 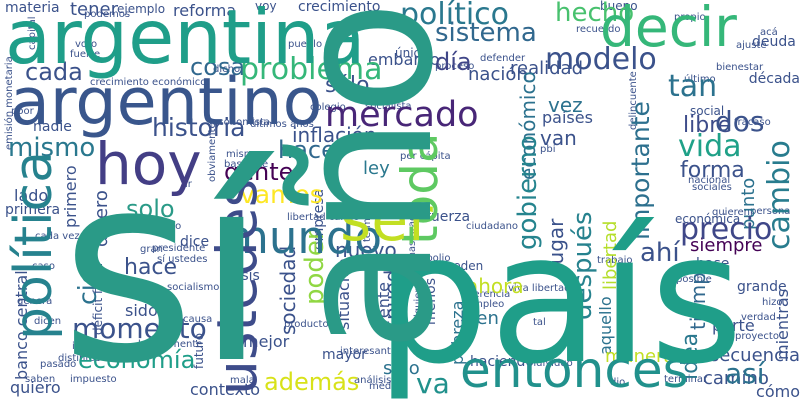 I want to click on word-proyecto: proyecto, so click(x=757, y=336).